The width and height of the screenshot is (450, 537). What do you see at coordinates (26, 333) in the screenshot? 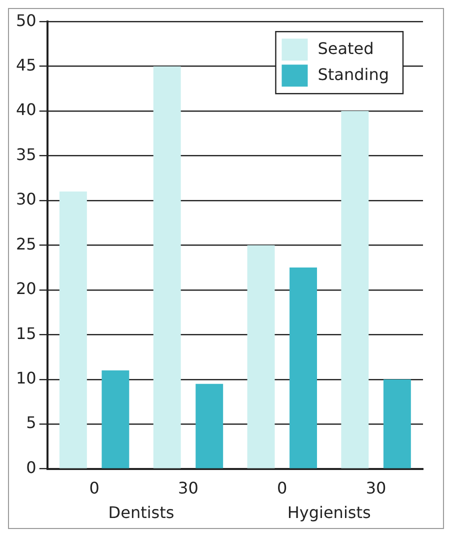
I see `y-tick-label: 15` at bounding box center [26, 333].